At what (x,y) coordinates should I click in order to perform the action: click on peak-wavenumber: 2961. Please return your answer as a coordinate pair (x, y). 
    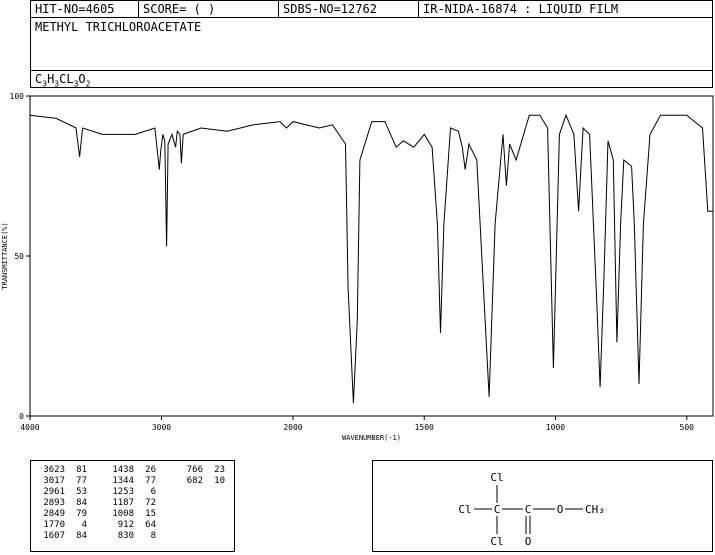
    Looking at the image, I should click on (54, 492).